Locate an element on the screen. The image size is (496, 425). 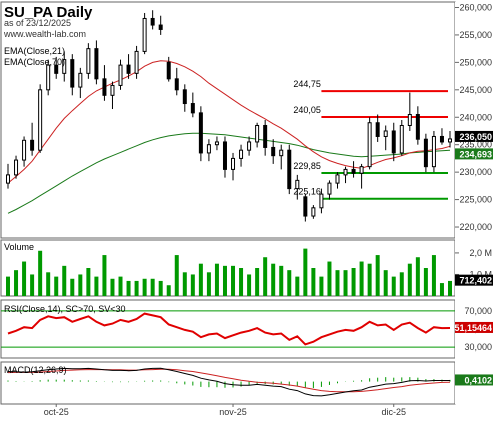
right-axis is located at coordinates (475, 203).